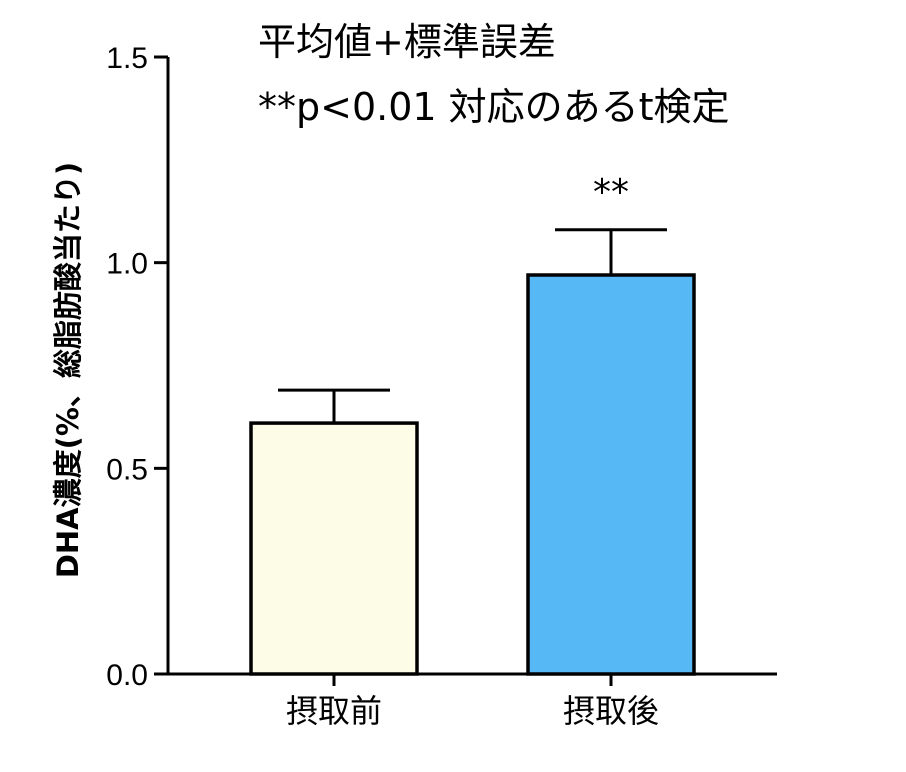 The width and height of the screenshot is (906, 772). I want to click on y-tick-label: 1.5, so click(127, 58).